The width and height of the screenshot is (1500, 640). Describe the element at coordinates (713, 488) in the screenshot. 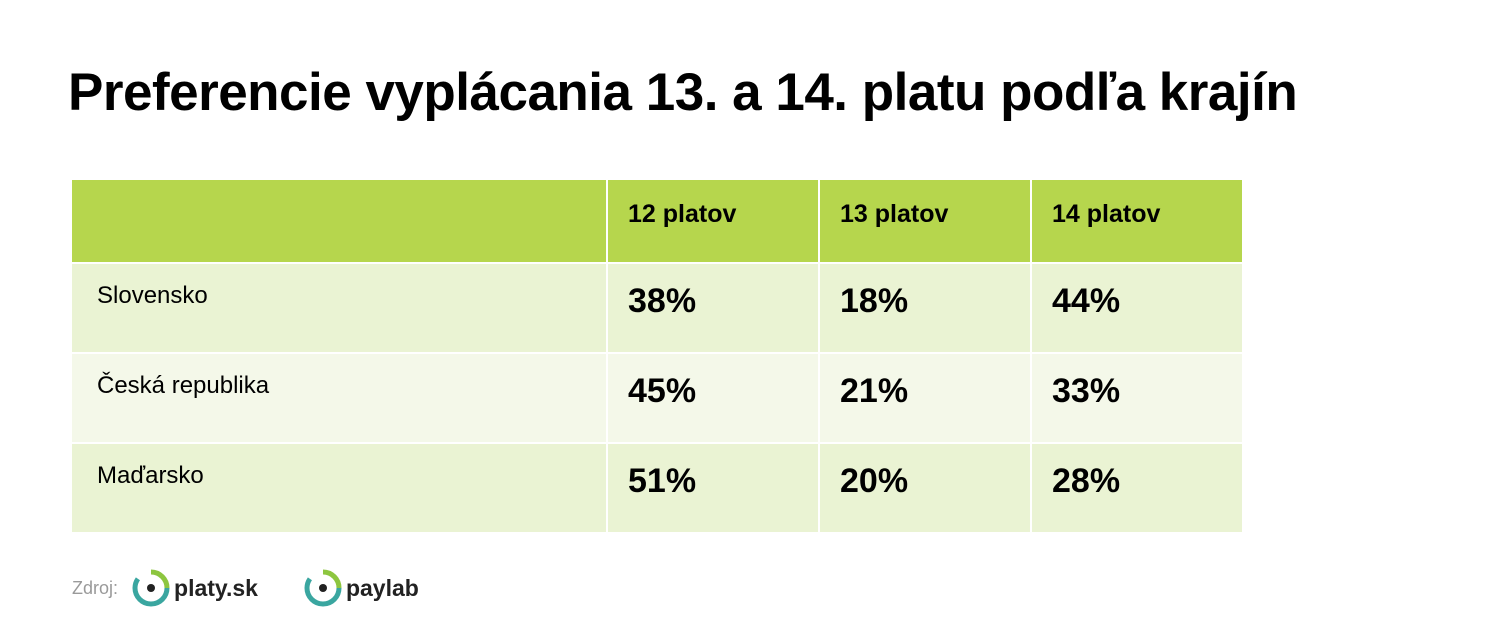

I see `value-cell: 51%` at that location.